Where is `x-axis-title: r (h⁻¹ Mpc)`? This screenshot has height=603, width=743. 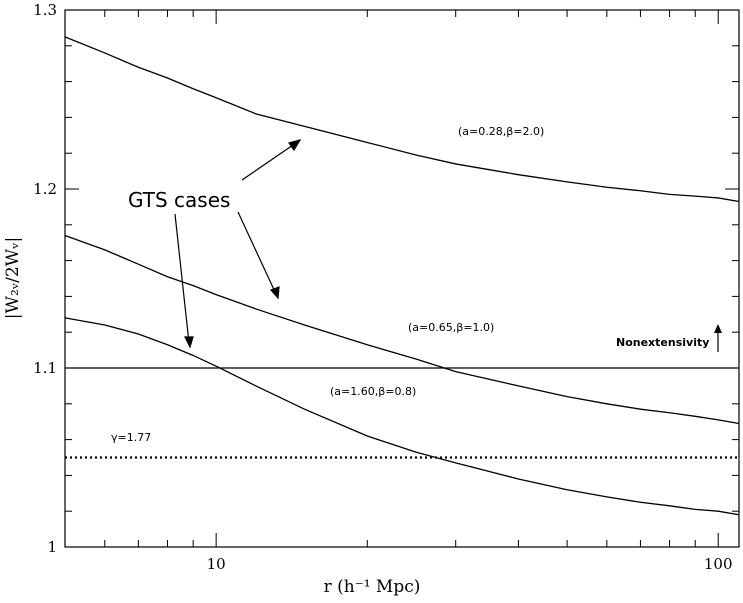
x-axis-title: r (h⁻¹ Mpc) is located at coordinates (372, 587).